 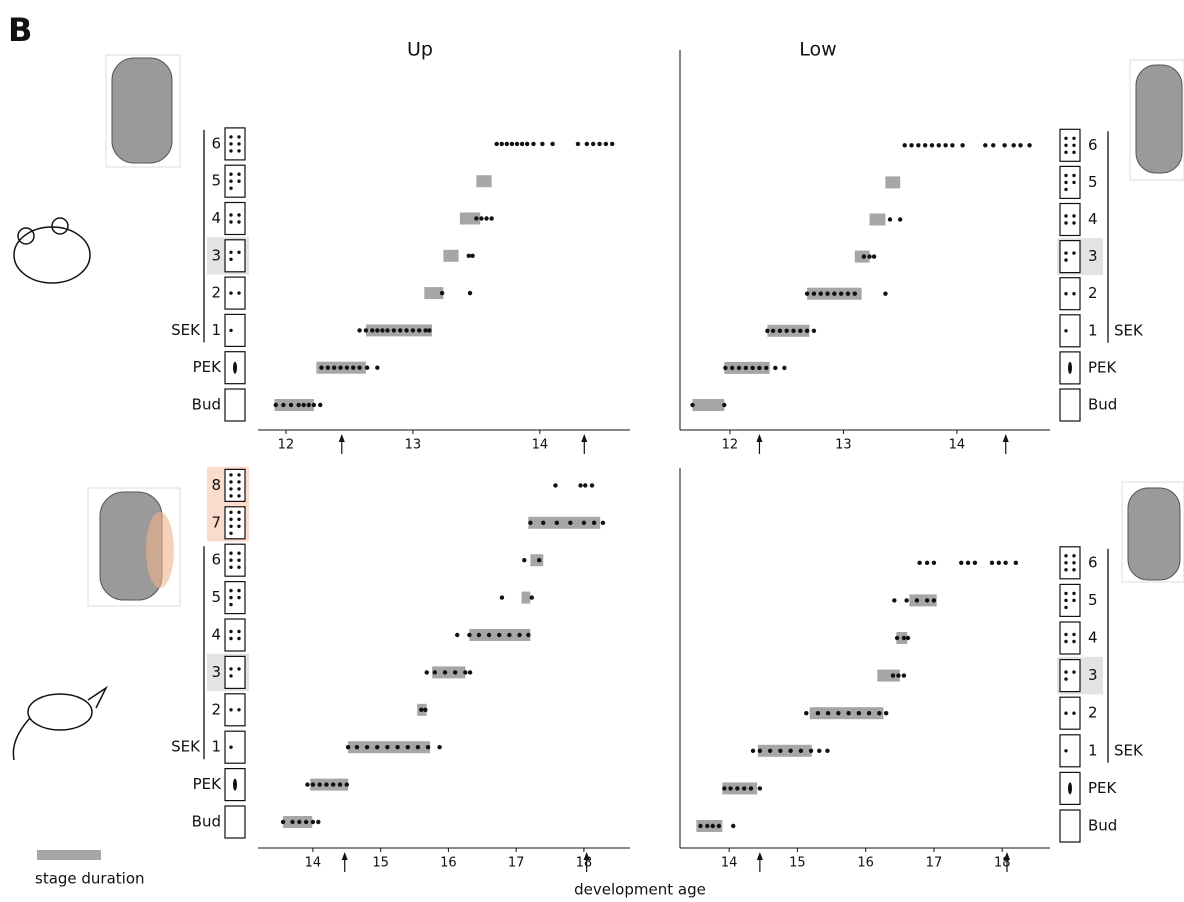 What do you see at coordinates (216, 560) in the screenshot?
I see `stage-label: 6` at bounding box center [216, 560].